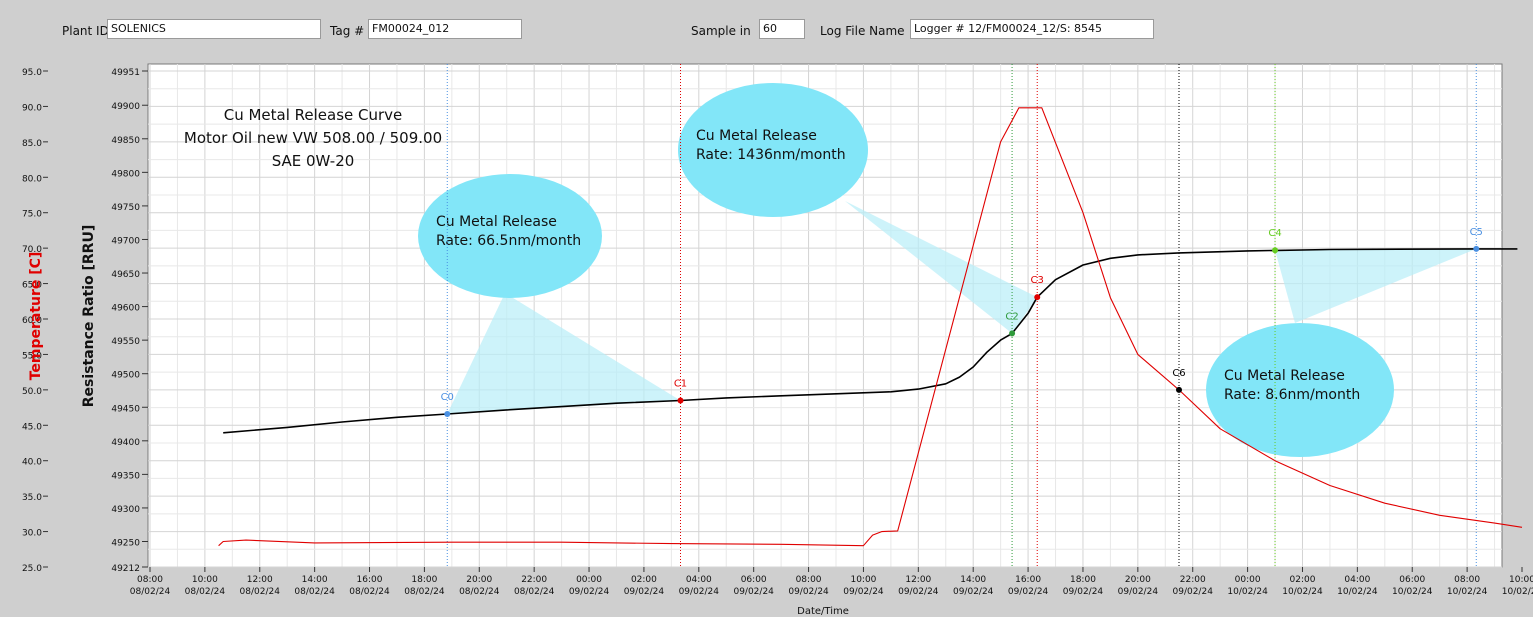  I want to click on resistance-tick-label: 49800, so click(125, 174).